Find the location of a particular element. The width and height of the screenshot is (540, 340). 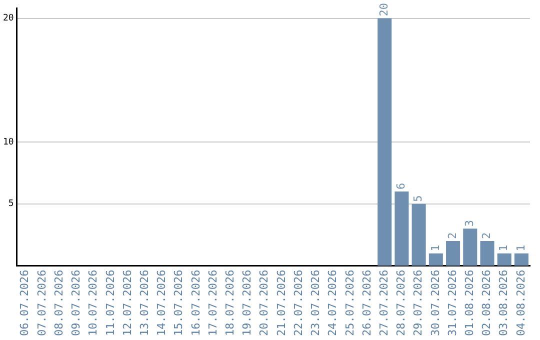

x-tick-label: 02.08.2026 is located at coordinates (487, 303).